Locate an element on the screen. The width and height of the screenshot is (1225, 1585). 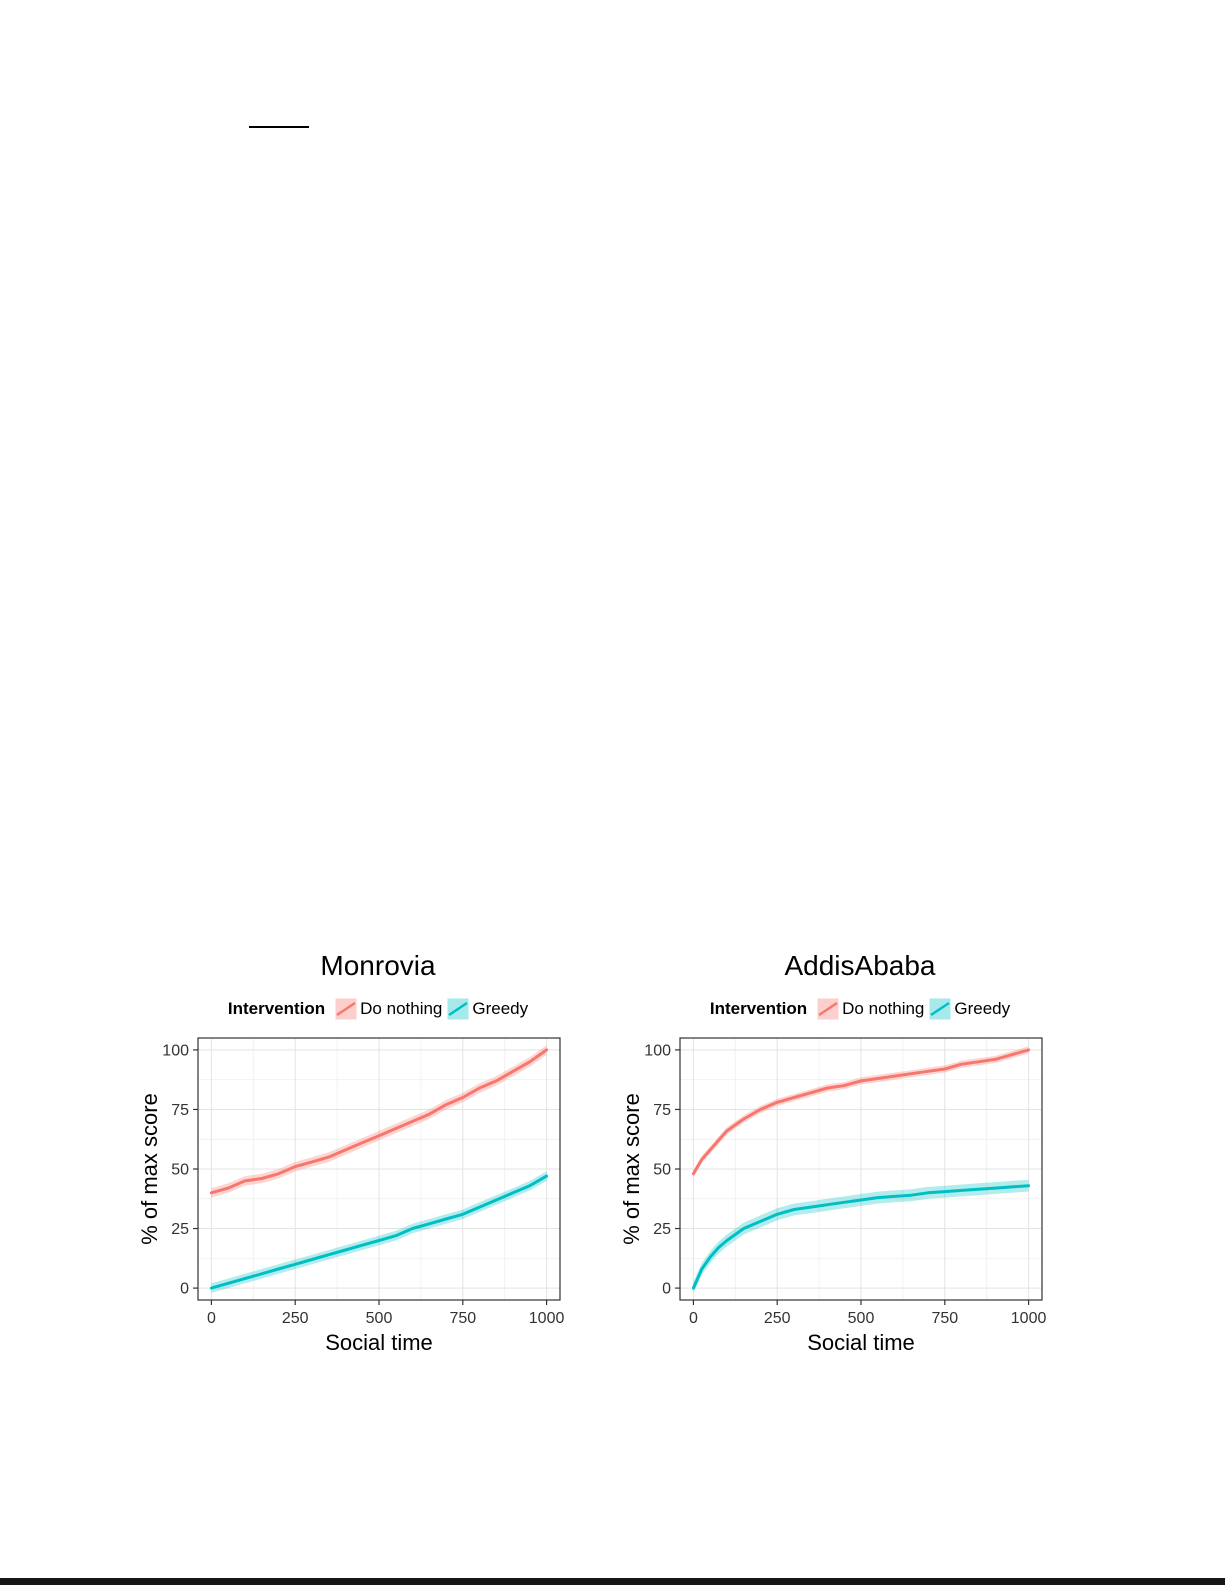
footnote-rule is located at coordinates (279, 127).